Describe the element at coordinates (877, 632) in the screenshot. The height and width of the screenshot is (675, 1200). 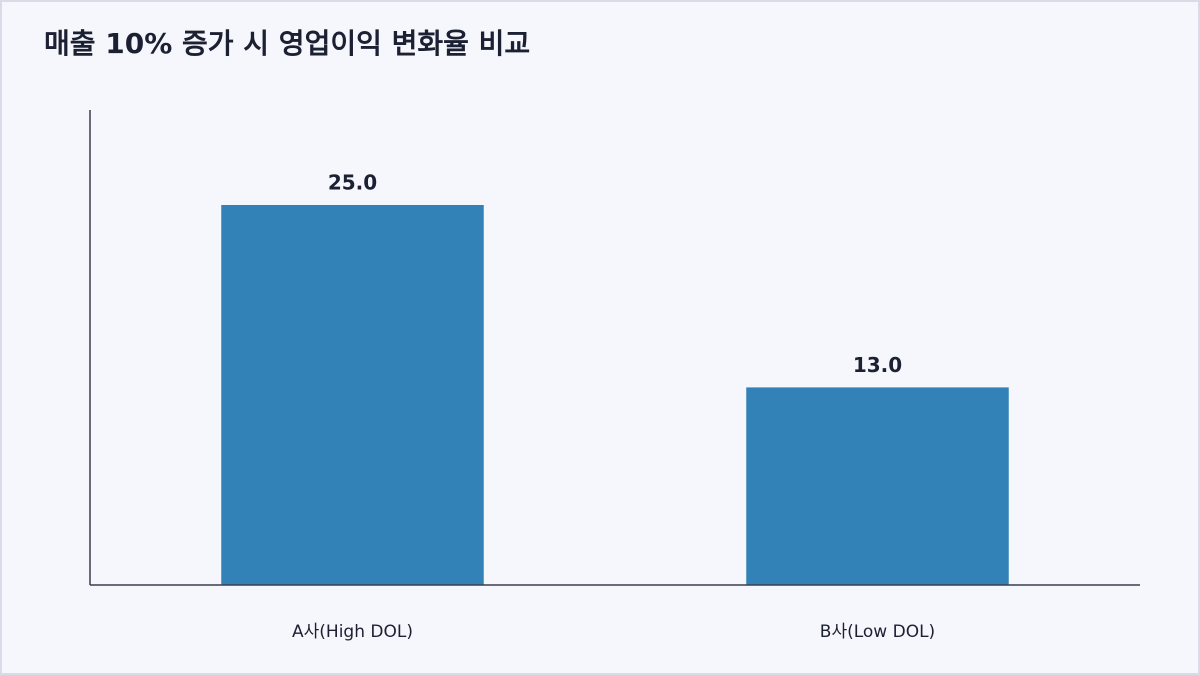
I see `x-tick-label: B사(Low DOL)` at that location.